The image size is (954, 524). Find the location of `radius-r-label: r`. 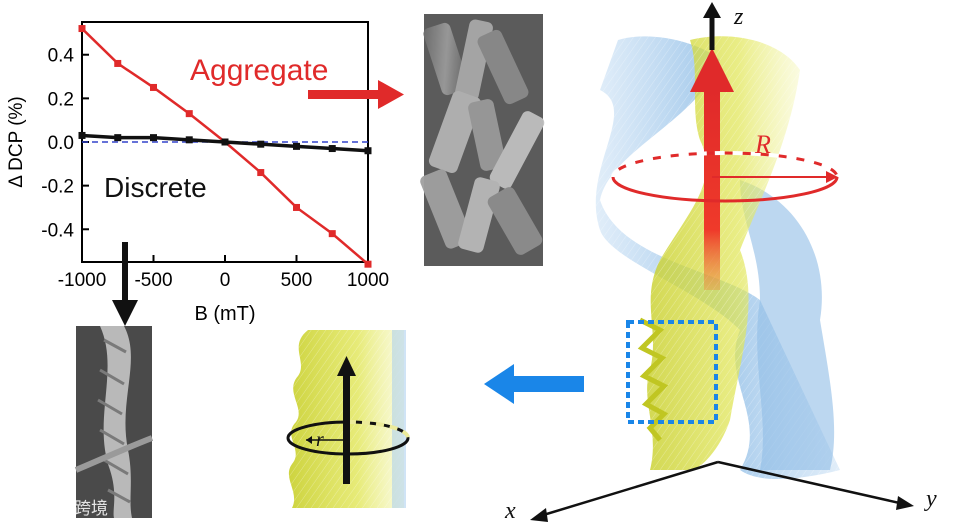

radius-r-label: r is located at coordinates (320, 440).